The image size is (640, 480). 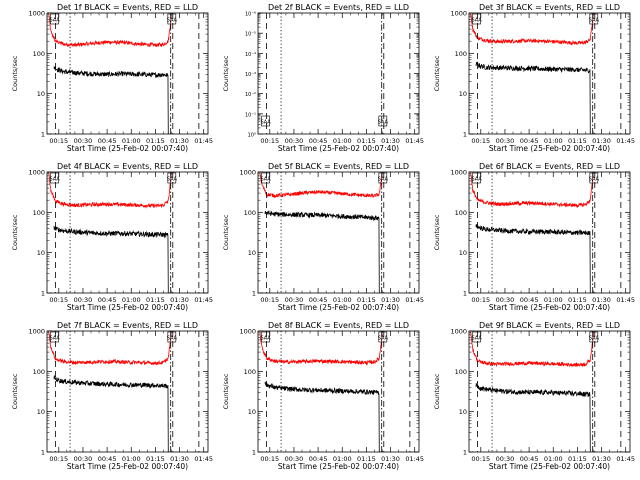 I want to click on panel-title: Det 4f BLACK = Events, RED = LLD, so click(x=127, y=166).